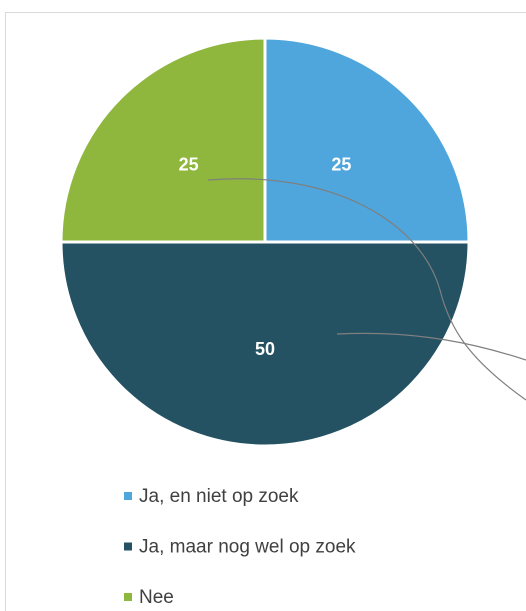  I want to click on legend-label: Ja, en niet op zoek, so click(219, 496).